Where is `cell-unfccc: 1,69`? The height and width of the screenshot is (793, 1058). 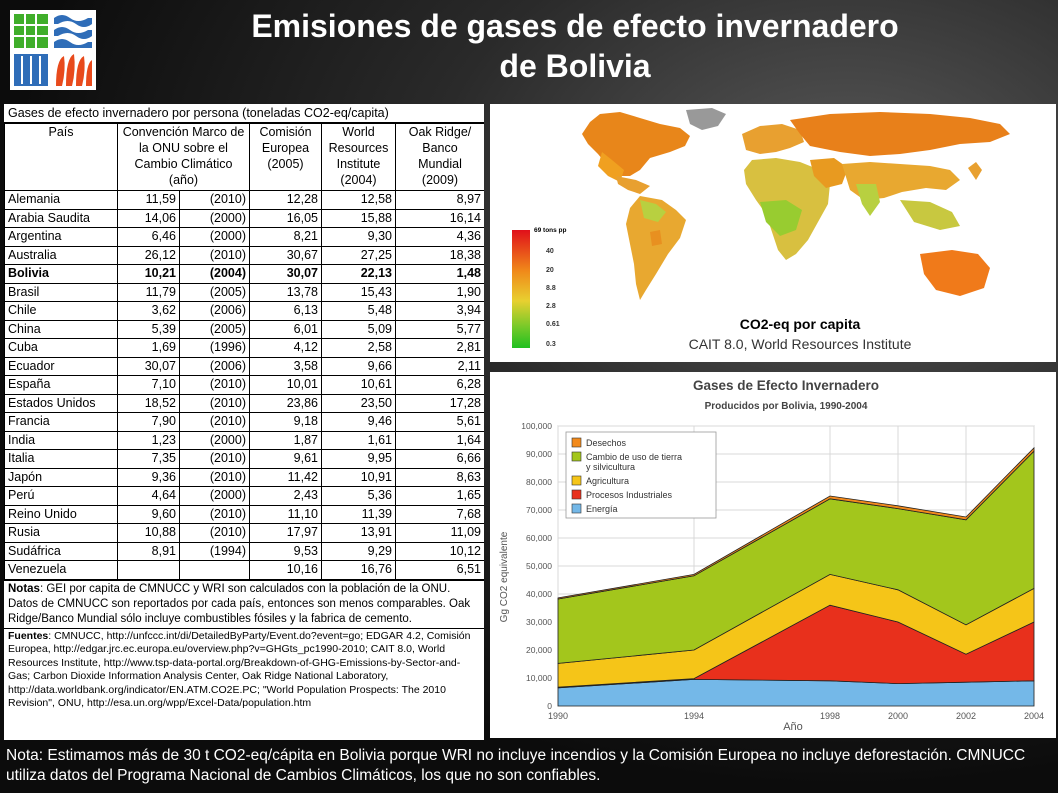
cell-unfccc: 1,69 is located at coordinates (148, 348).